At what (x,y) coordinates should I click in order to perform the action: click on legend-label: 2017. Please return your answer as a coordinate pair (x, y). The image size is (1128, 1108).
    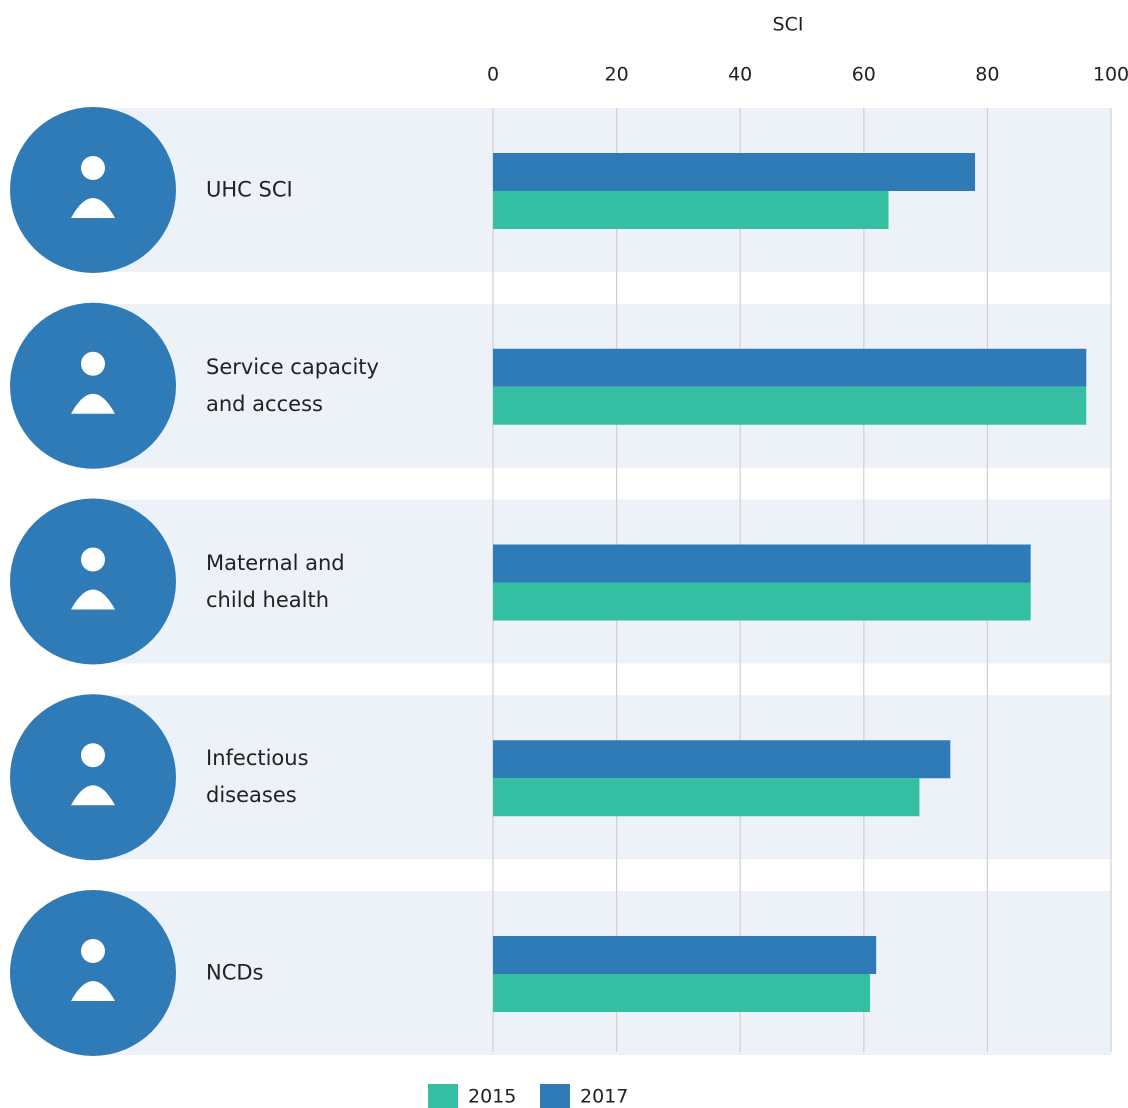
    Looking at the image, I should click on (604, 1097).